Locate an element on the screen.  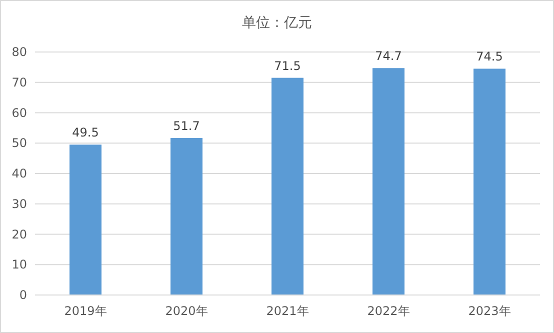
y-tick-label: 60 is located at coordinates (19, 113).